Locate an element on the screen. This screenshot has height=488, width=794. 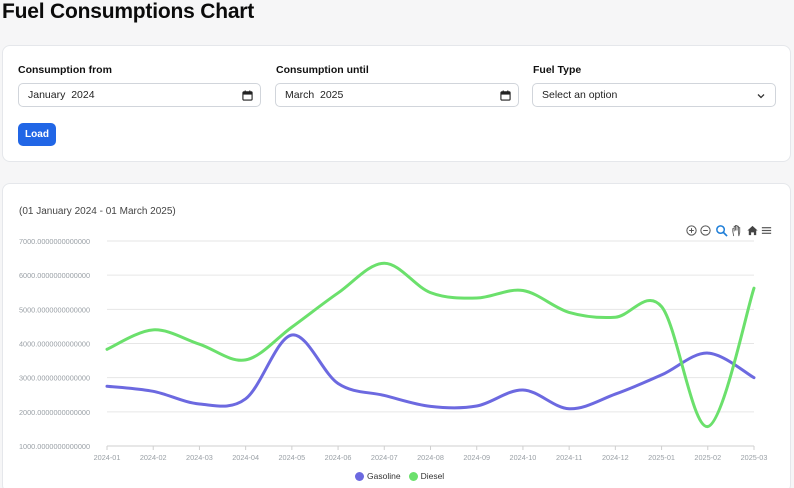
page-title: Fuel Consumptions Chart is located at coordinates (128, 11).